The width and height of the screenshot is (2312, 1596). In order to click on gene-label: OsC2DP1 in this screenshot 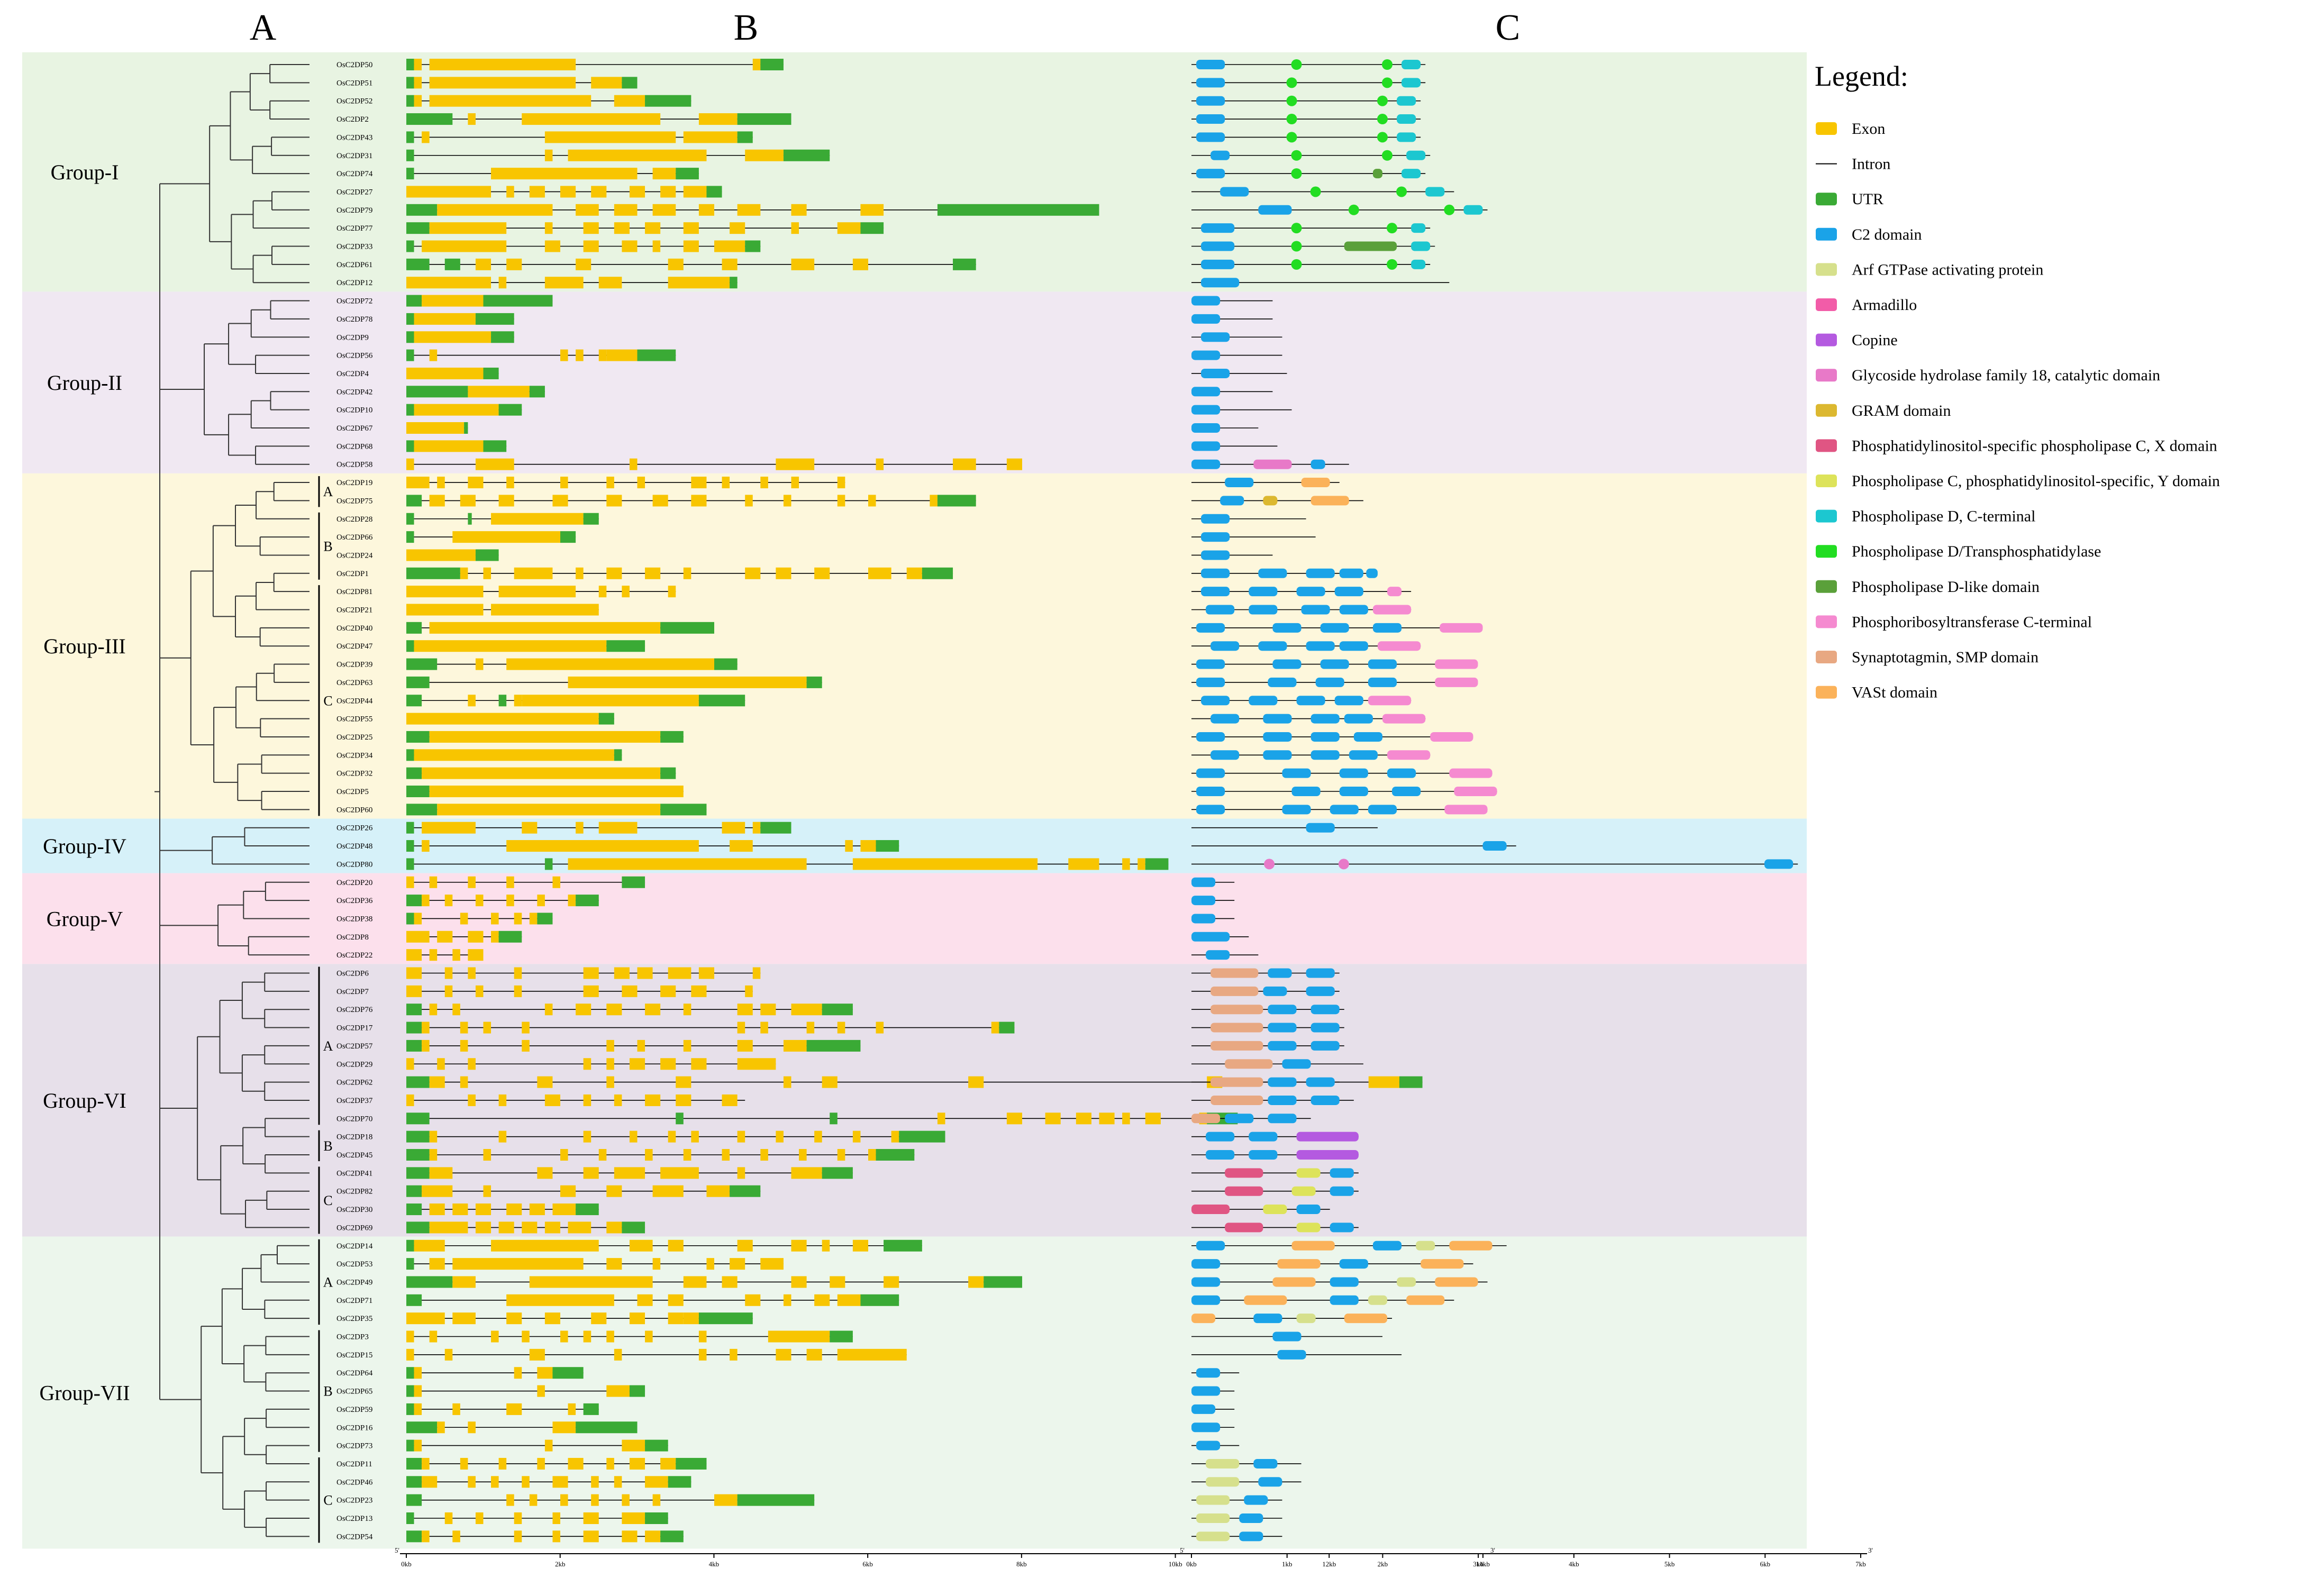, I will do `click(352, 574)`.